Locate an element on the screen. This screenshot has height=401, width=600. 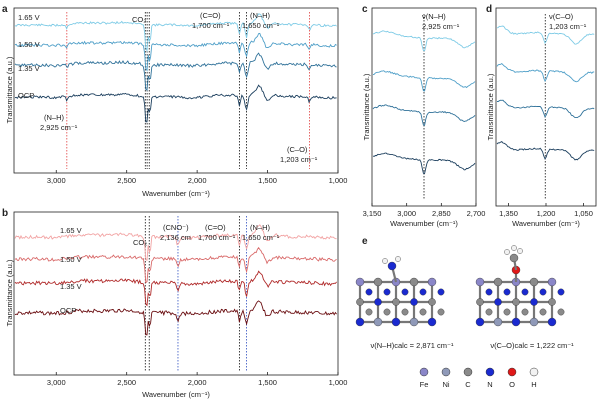
a-ann-co-label: (C=O) is located at coordinates (210, 15).